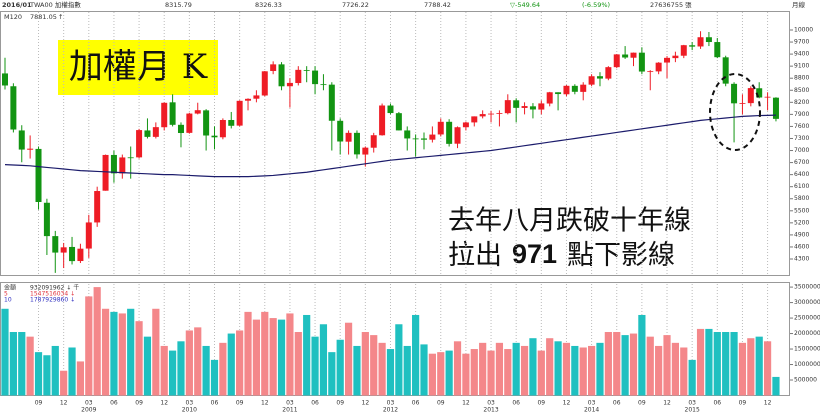 This screenshot has height=413, width=820. Describe the element at coordinates (801, 234) in the screenshot. I see `y-tick-label: 4900` at that location.